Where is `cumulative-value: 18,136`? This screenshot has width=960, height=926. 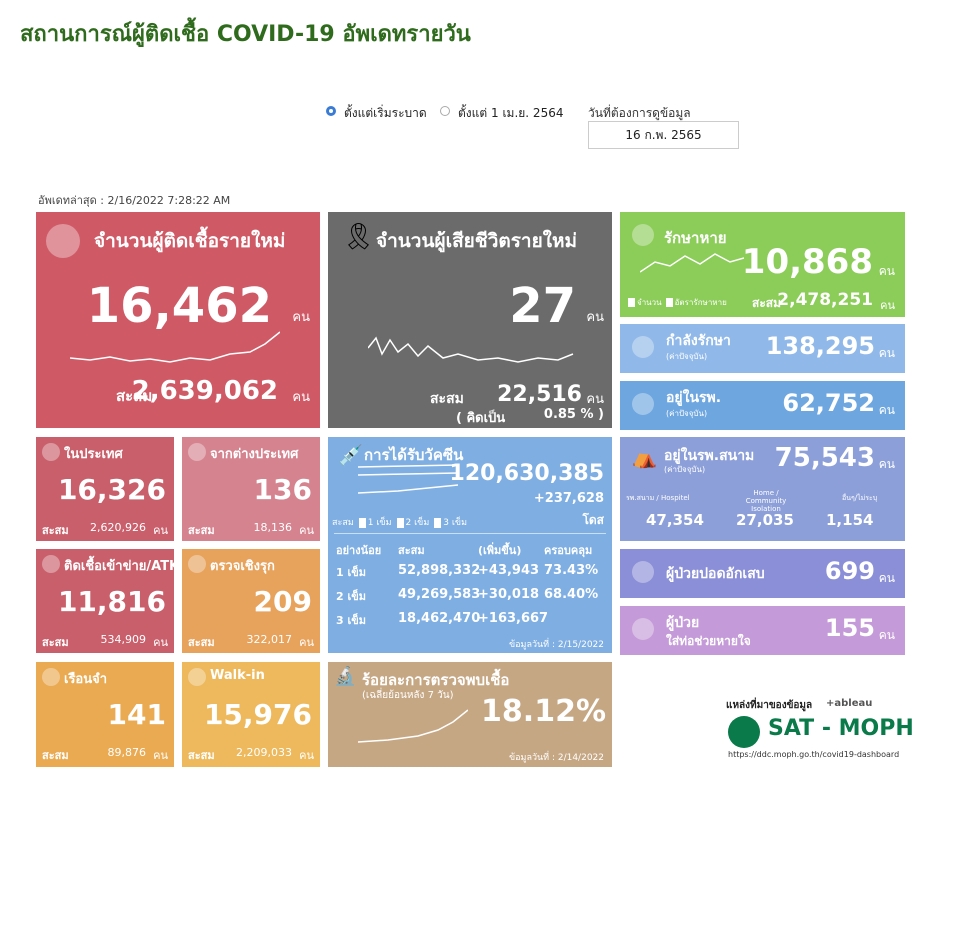 cumulative-value: 18,136 is located at coordinates (273, 527).